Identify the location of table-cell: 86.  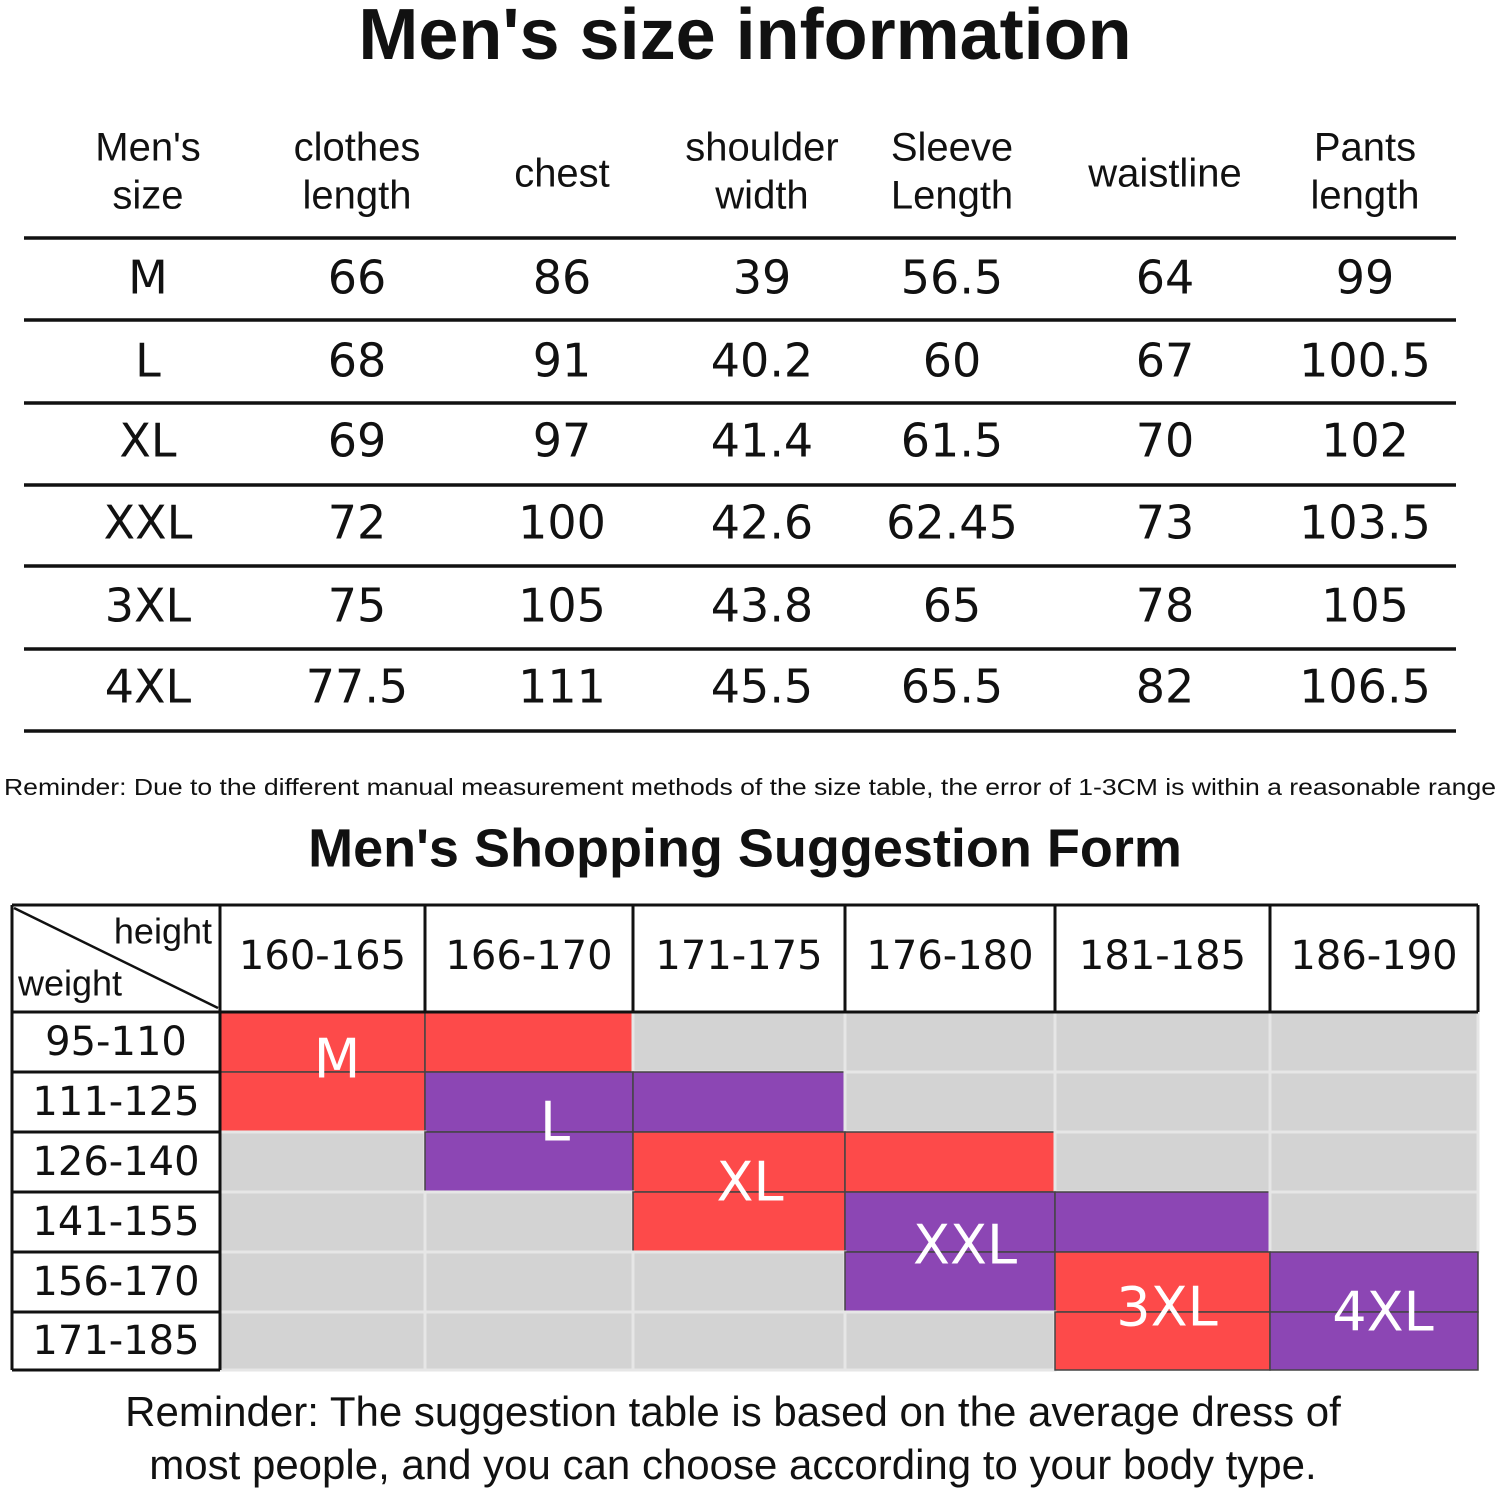
(562, 278).